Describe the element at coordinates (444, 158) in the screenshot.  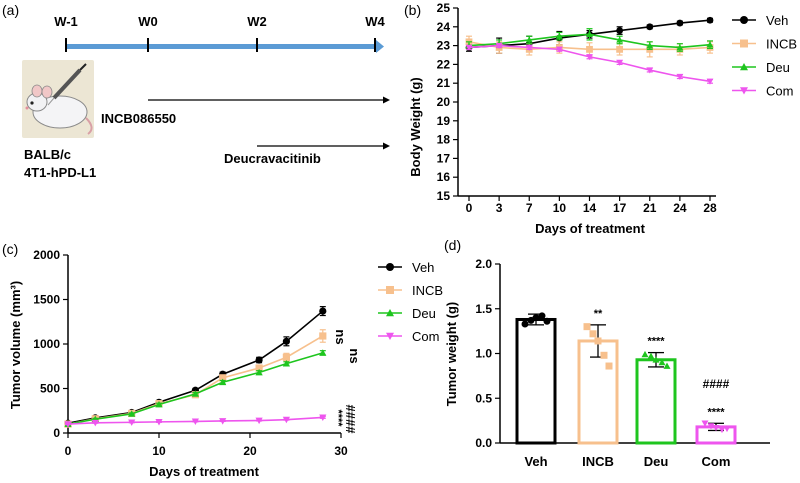
I see `y-tick-label: 17` at that location.